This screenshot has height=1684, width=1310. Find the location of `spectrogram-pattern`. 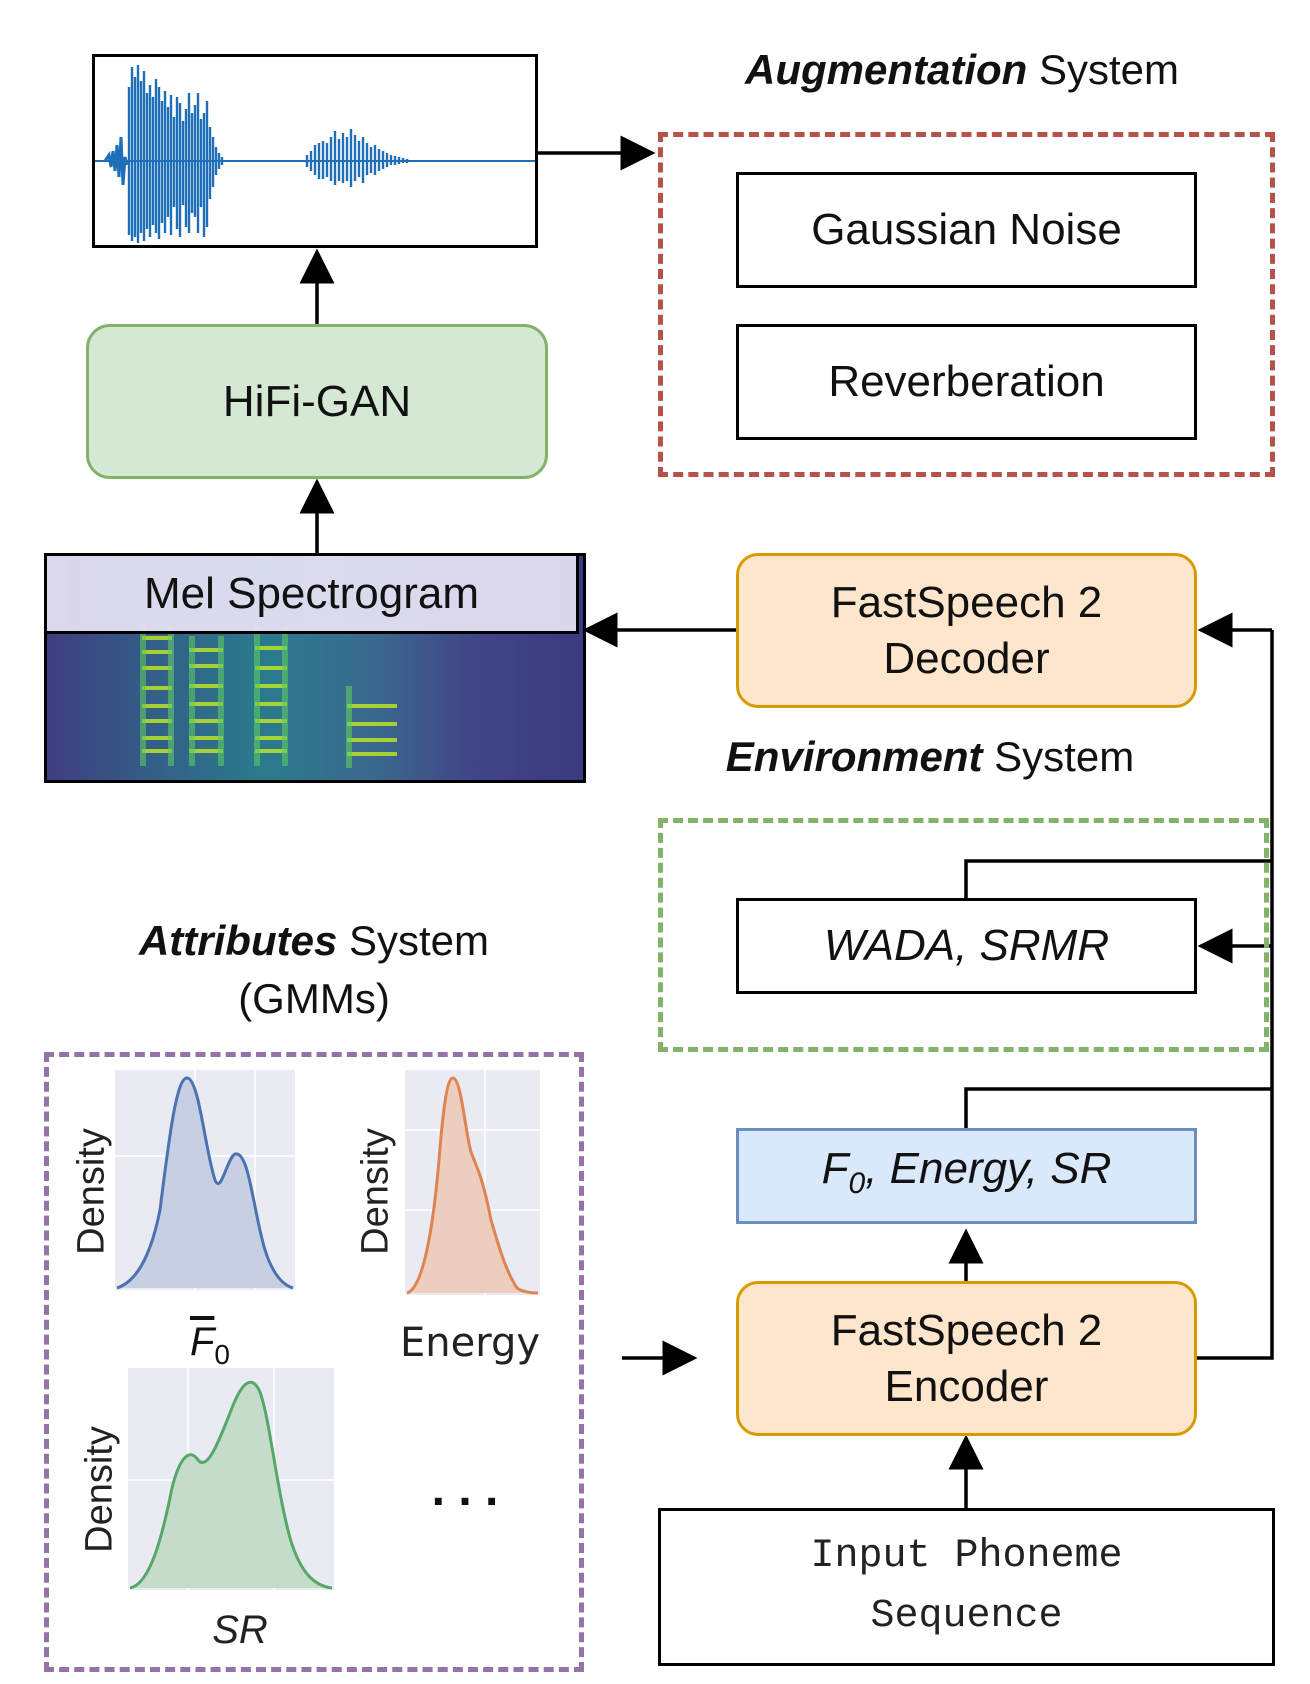

spectrogram-pattern is located at coordinates (268, 697).